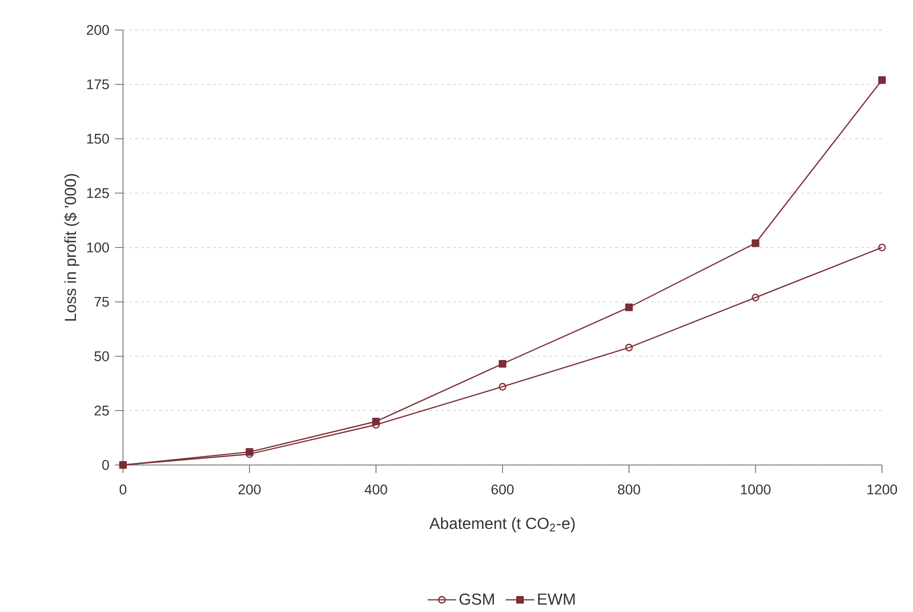 The height and width of the screenshot is (612, 913). What do you see at coordinates (477, 599) in the screenshot?
I see `legend-label: GSM` at bounding box center [477, 599].